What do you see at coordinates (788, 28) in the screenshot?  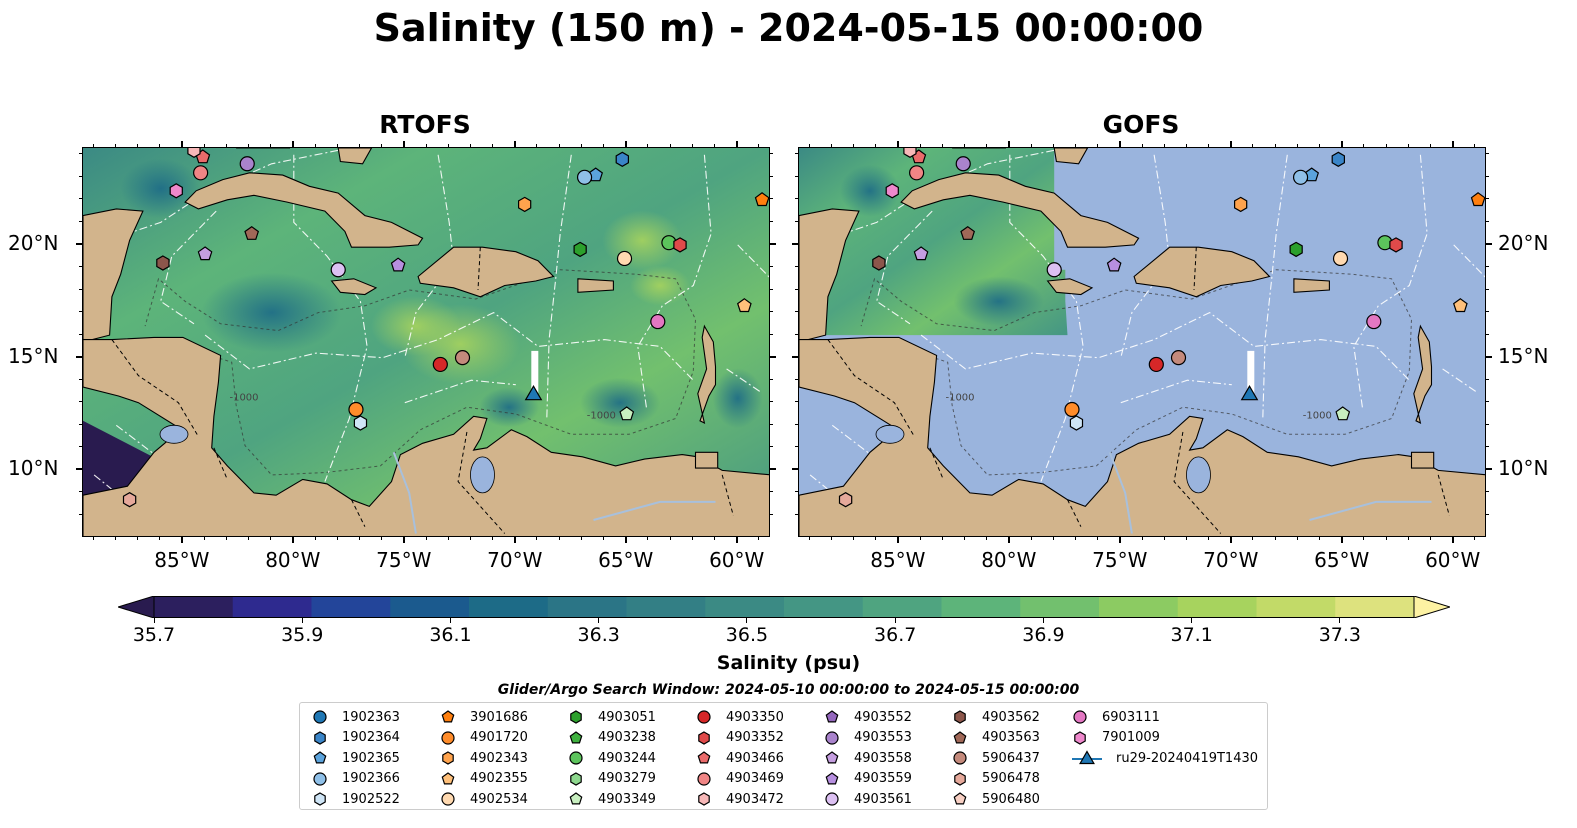 I see `figure-title: Salinity (150 m) - 2024-05-15 00:00:00` at bounding box center [788, 28].